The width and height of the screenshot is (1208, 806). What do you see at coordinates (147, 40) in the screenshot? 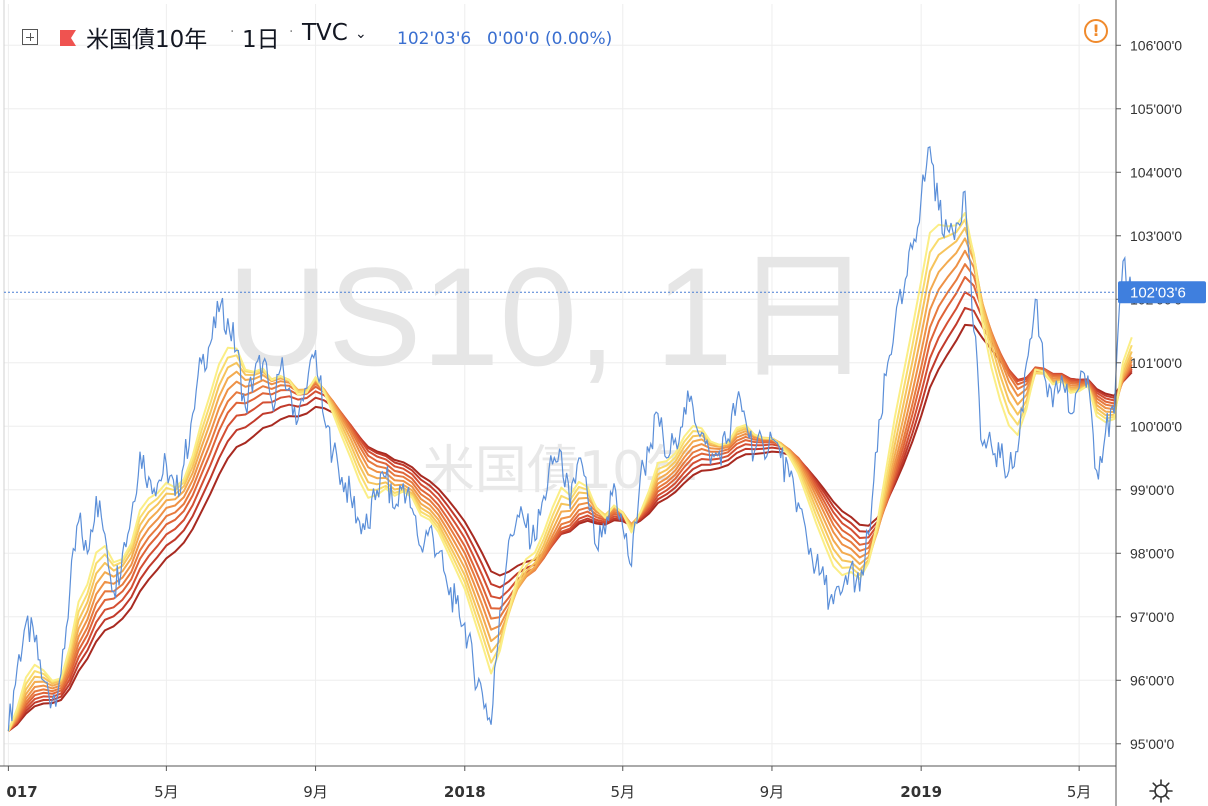
I see `symbol-name: 米国債10年` at bounding box center [147, 40].